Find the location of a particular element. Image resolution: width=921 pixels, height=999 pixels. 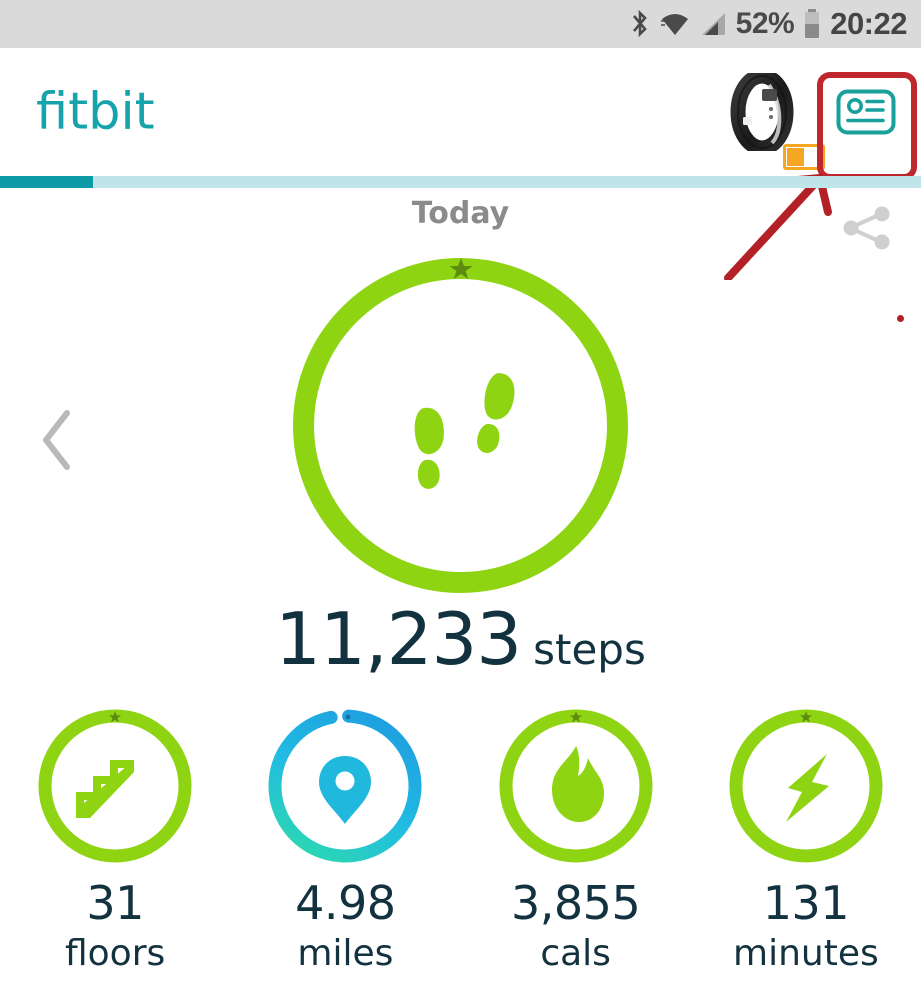

miles-goal-ring is located at coordinates (345, 786).